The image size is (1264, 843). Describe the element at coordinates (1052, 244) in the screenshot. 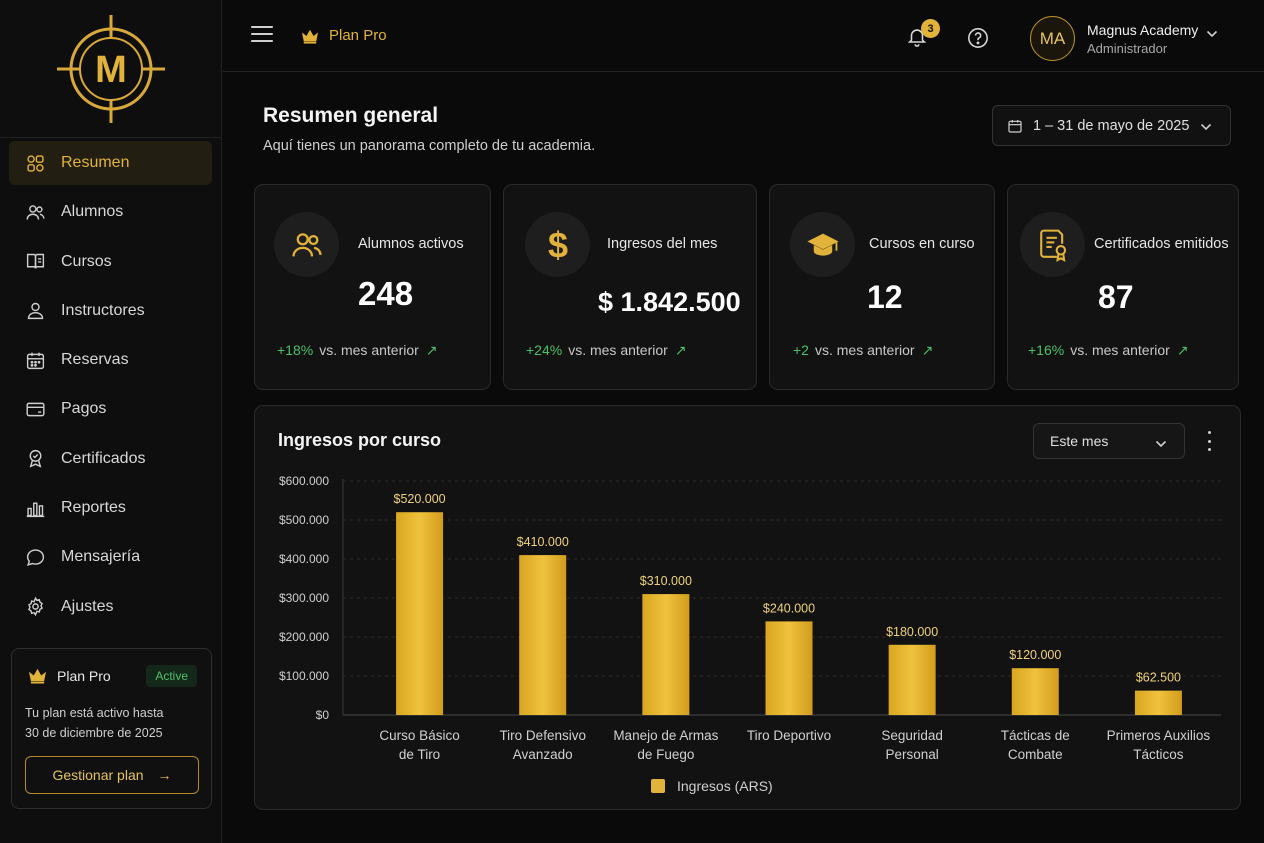

I see `certificate-icon` at that location.